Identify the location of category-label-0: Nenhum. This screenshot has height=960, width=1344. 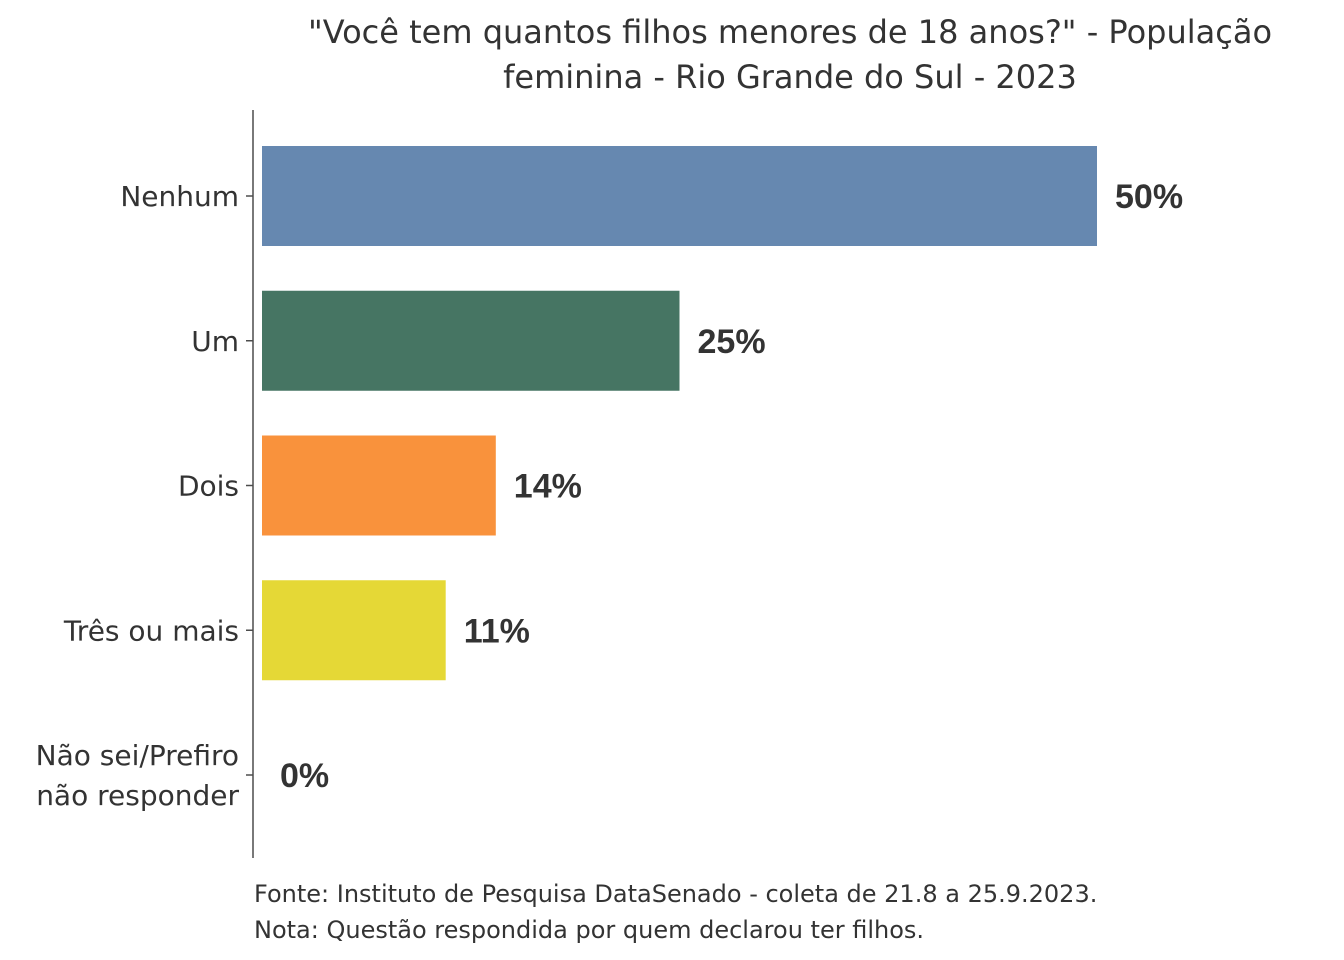
(179, 196).